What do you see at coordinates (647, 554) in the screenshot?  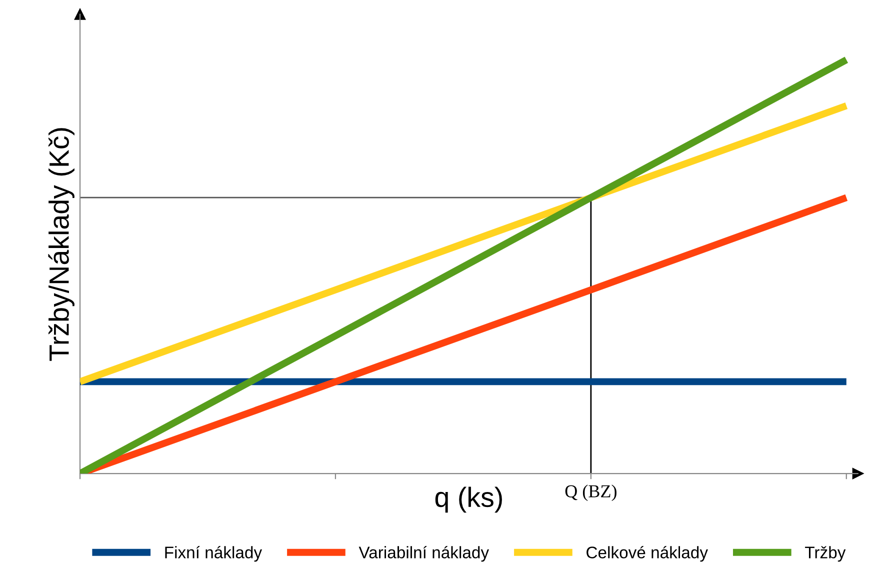 I see `legend-label: Celkové náklady` at bounding box center [647, 554].